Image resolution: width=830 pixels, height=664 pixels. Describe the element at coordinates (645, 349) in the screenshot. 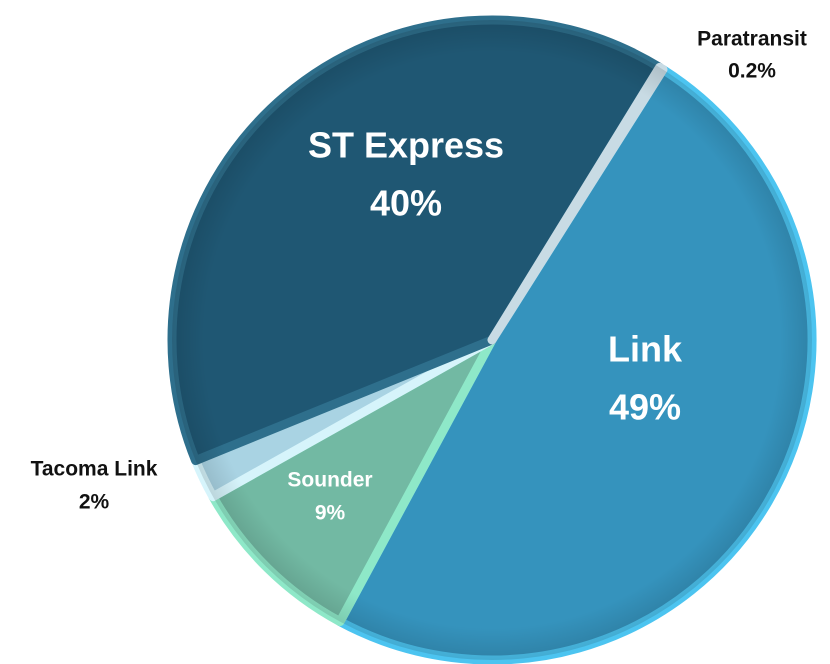

I see `slice-label: Link` at that location.